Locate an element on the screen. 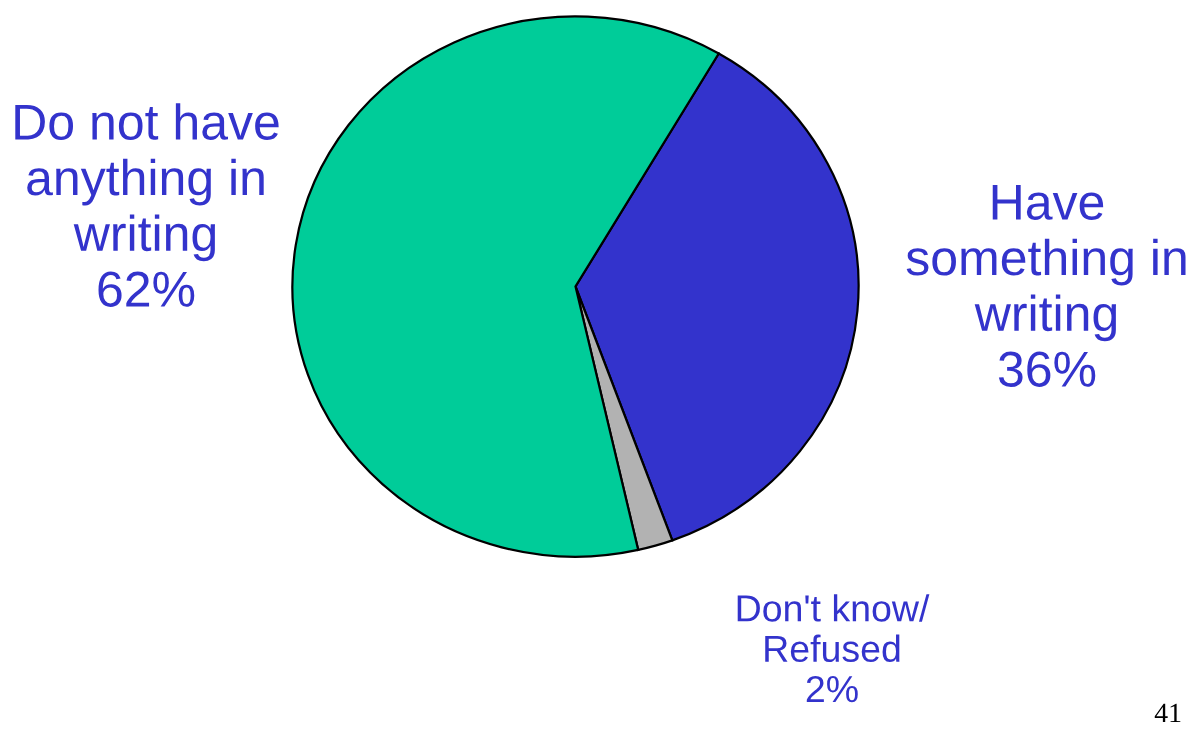  data-label: 62% is located at coordinates (146, 289).